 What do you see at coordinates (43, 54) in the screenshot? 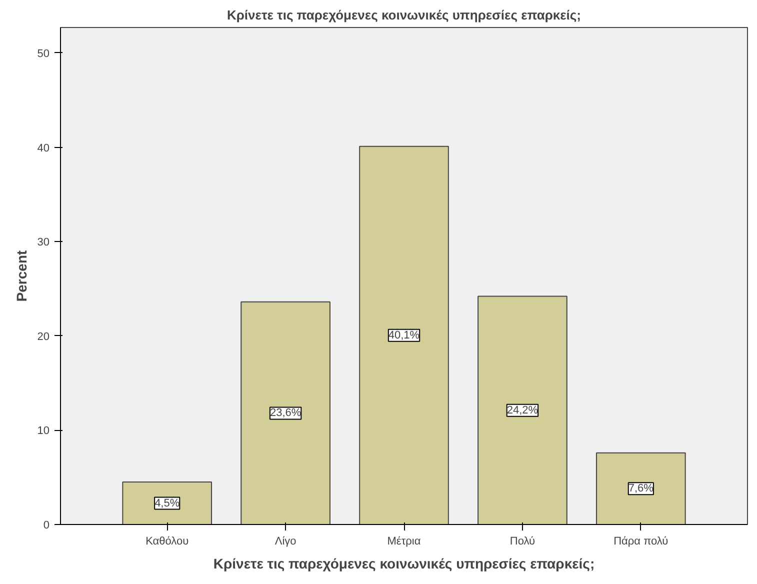
I see `y-tick-label: 50` at bounding box center [43, 54].